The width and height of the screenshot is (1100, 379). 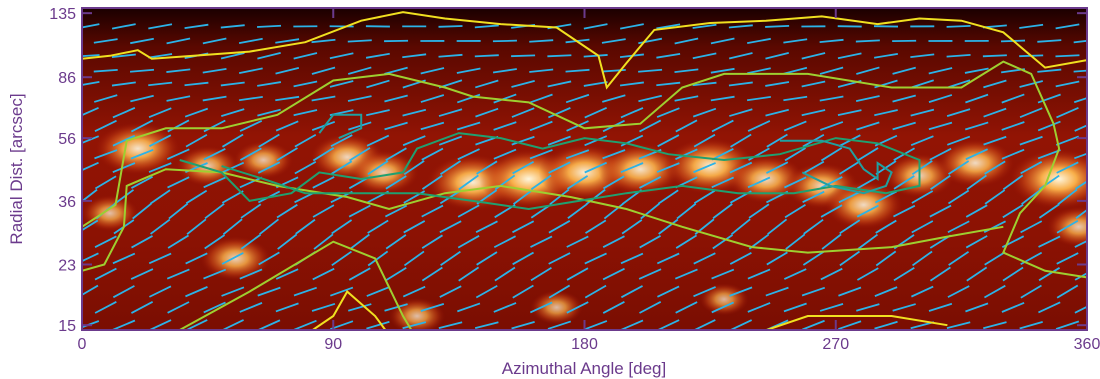 What do you see at coordinates (333, 344) in the screenshot?
I see `x-tick-label: 90` at bounding box center [333, 344].